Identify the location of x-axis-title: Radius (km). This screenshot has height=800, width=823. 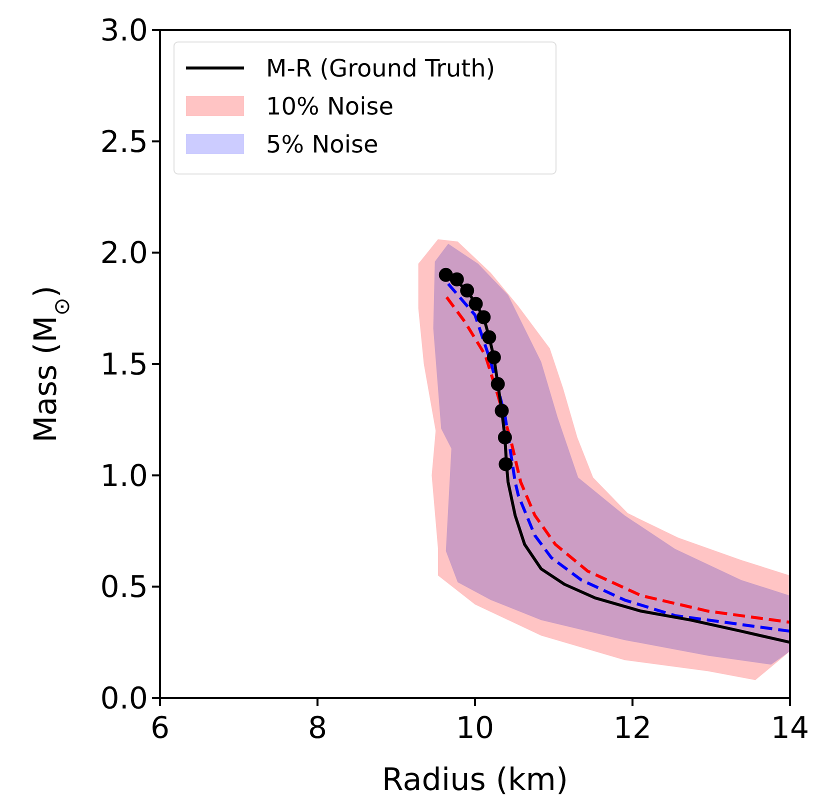
(475, 780).